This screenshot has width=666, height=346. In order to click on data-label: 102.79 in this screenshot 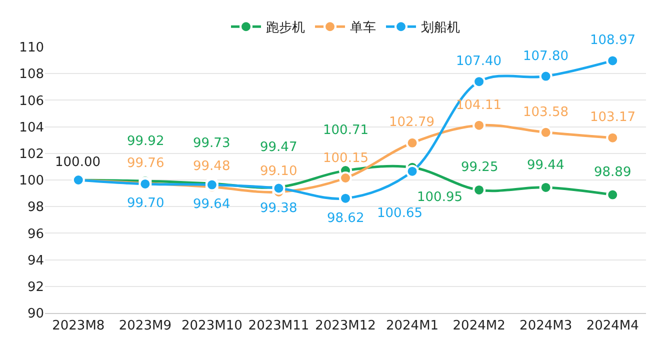, I will do `click(411, 122)`.